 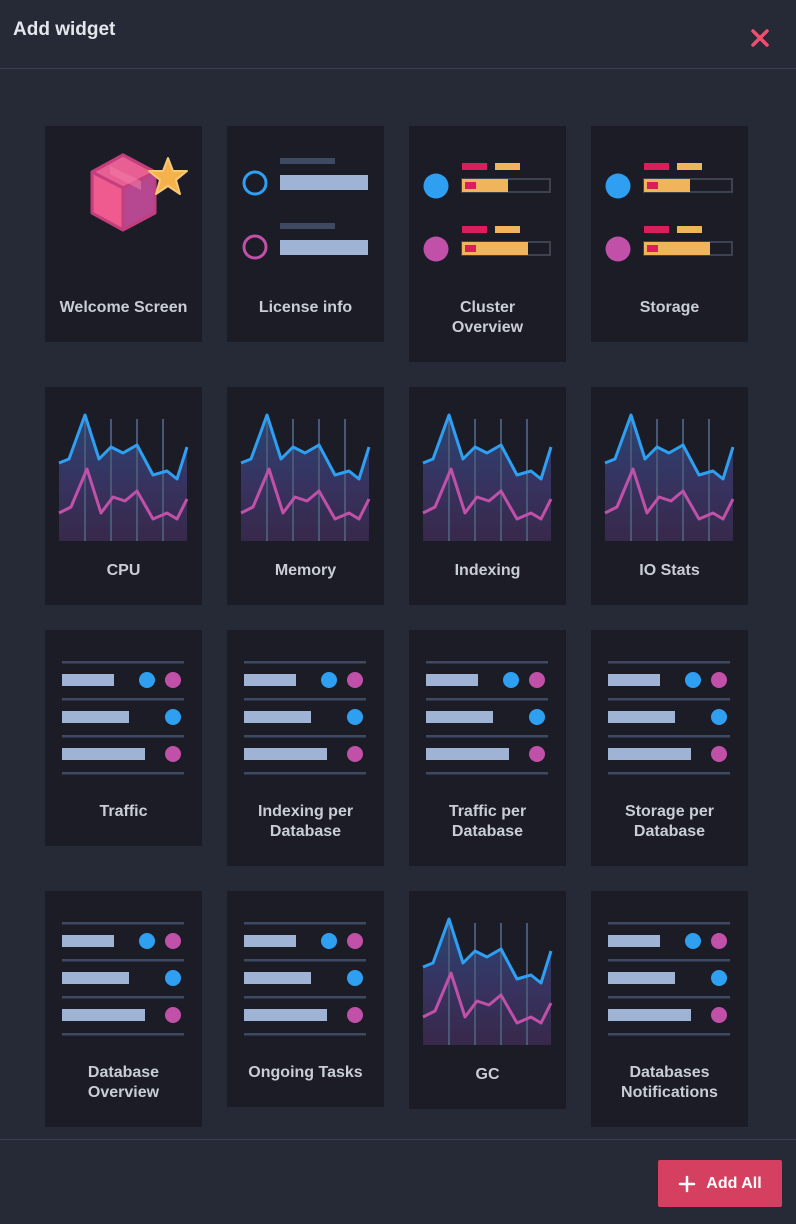 What do you see at coordinates (487, 217) in the screenshot?
I see `cluster-bars-icon` at bounding box center [487, 217].